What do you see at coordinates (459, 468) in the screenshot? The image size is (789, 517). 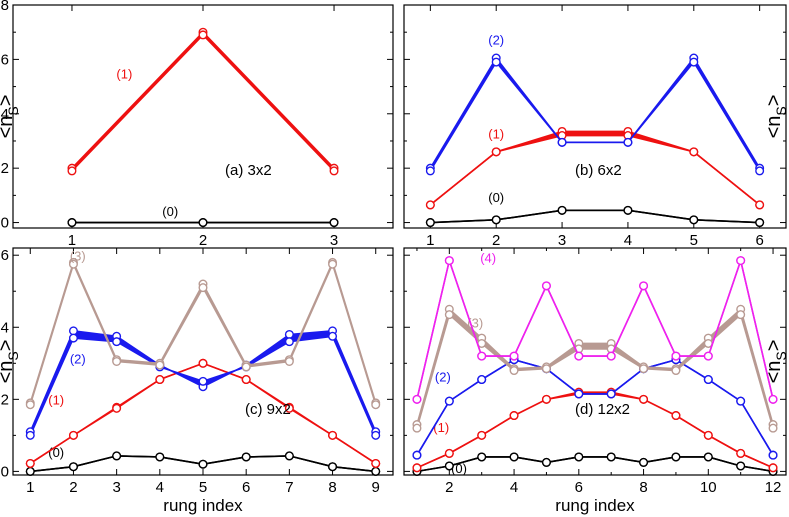 I see `series-label: (0)` at bounding box center [459, 468].